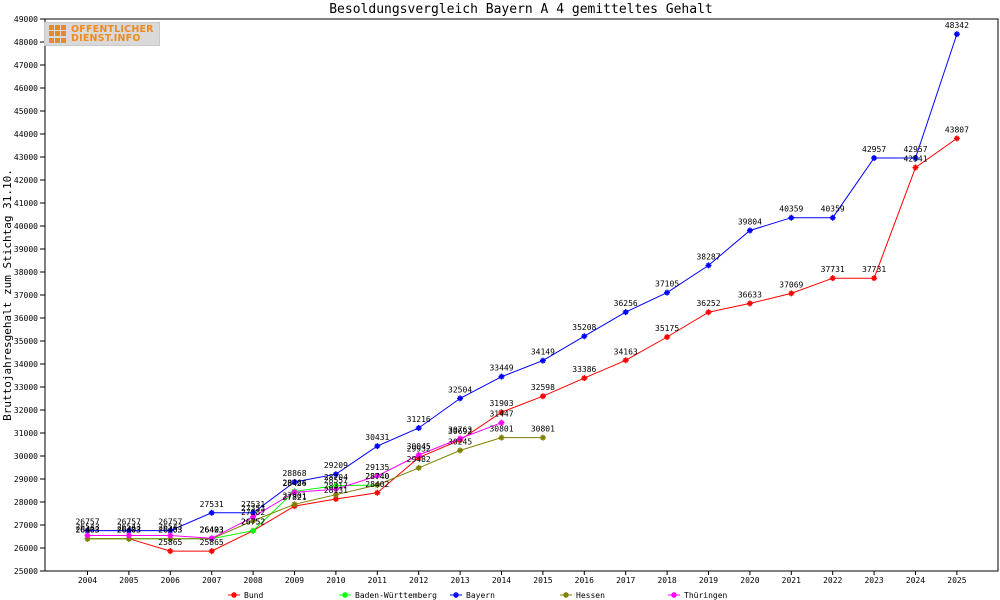  What do you see at coordinates (26, 88) in the screenshot?
I see `y-tick-label: 46000` at bounding box center [26, 88].